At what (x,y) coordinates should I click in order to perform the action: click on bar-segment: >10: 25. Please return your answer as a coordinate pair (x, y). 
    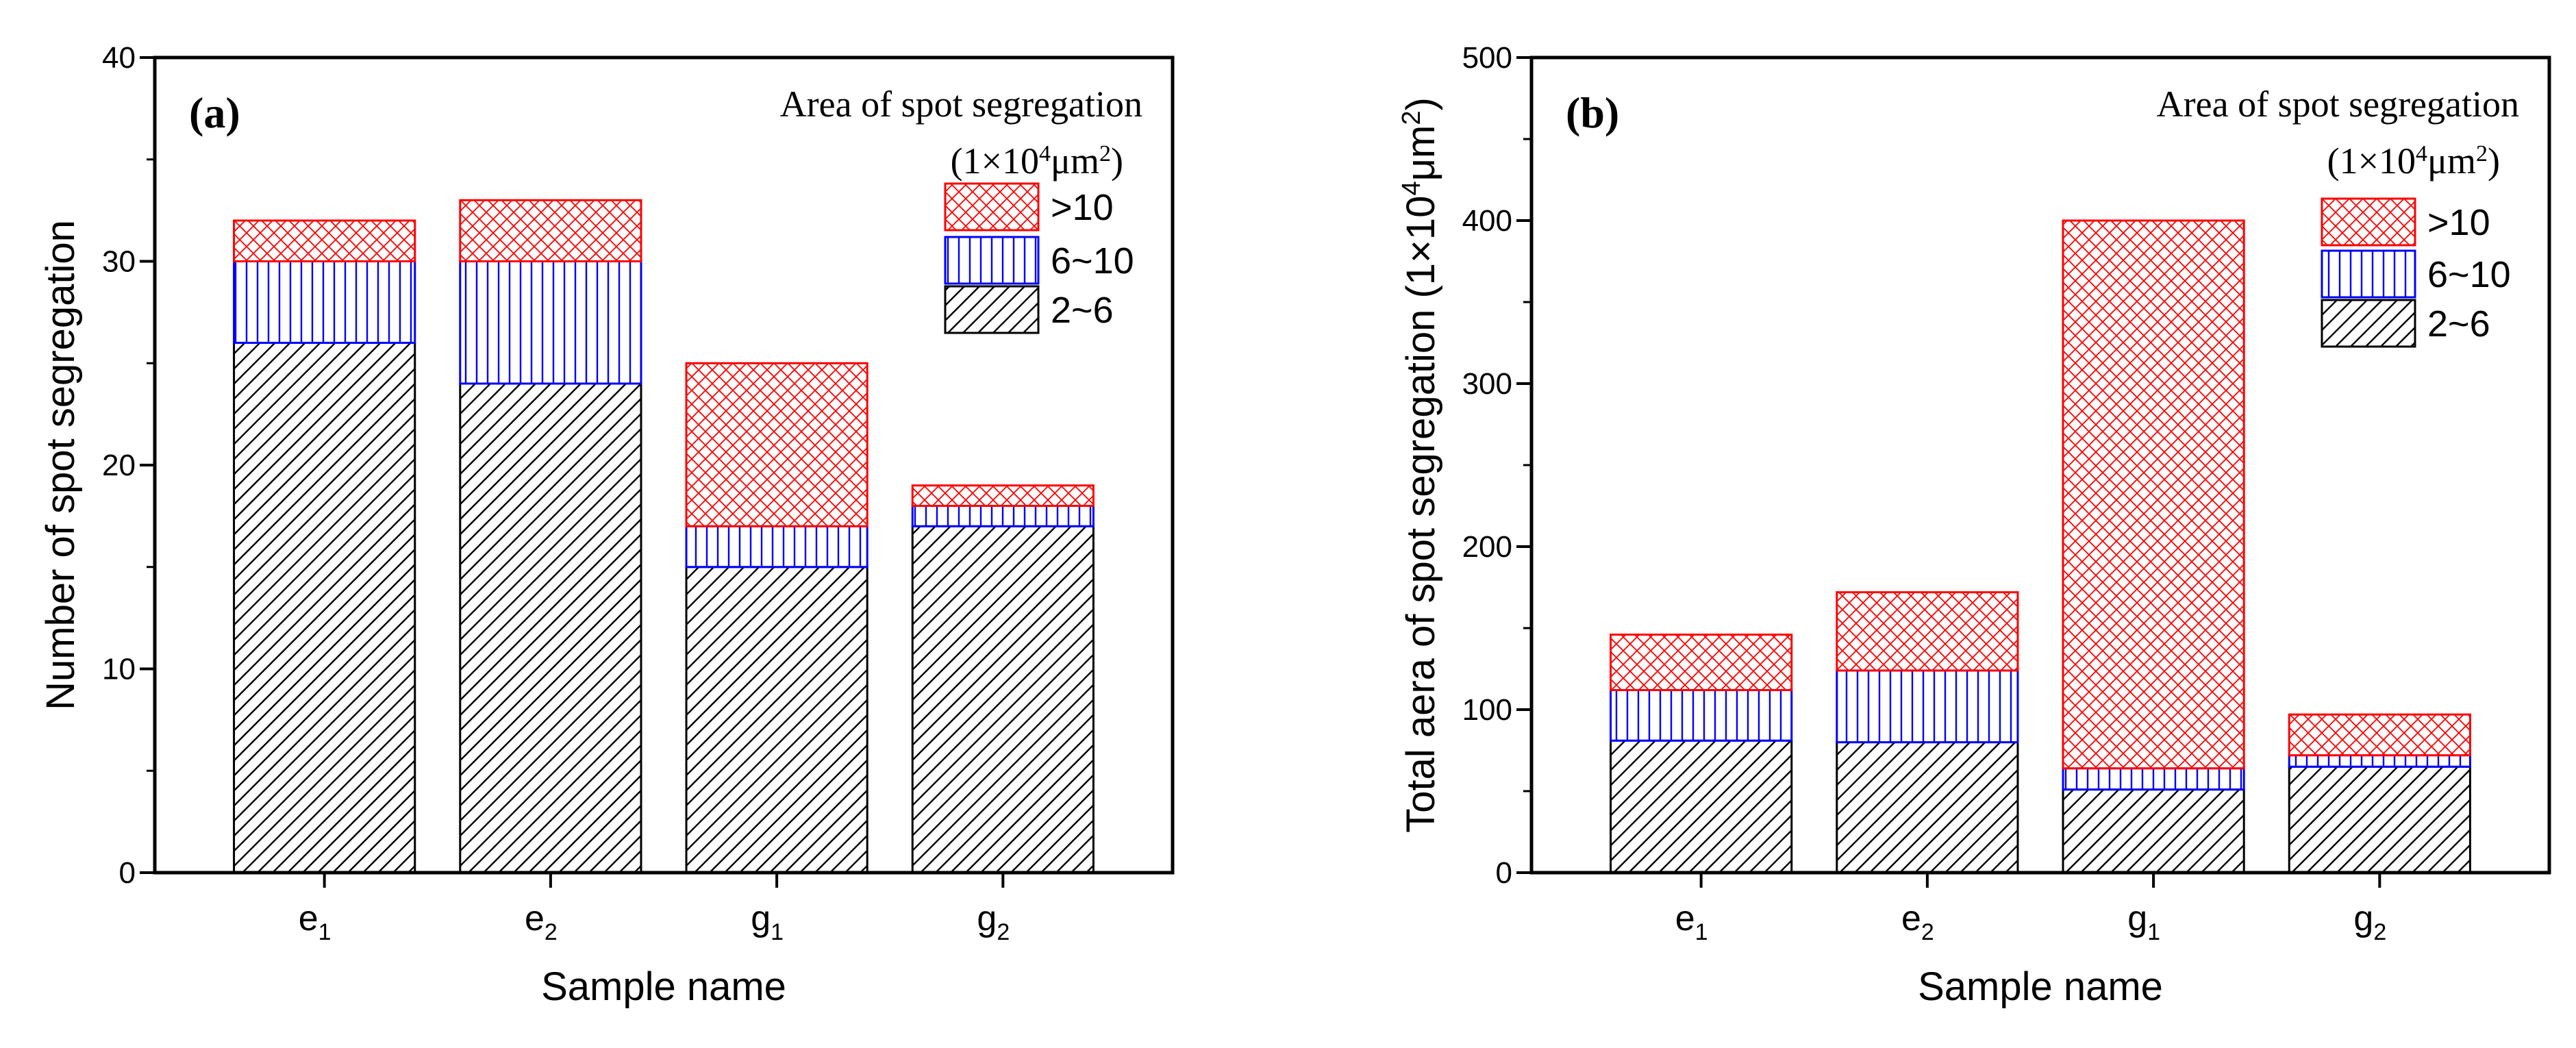
    Looking at the image, I should click on (2379, 735).